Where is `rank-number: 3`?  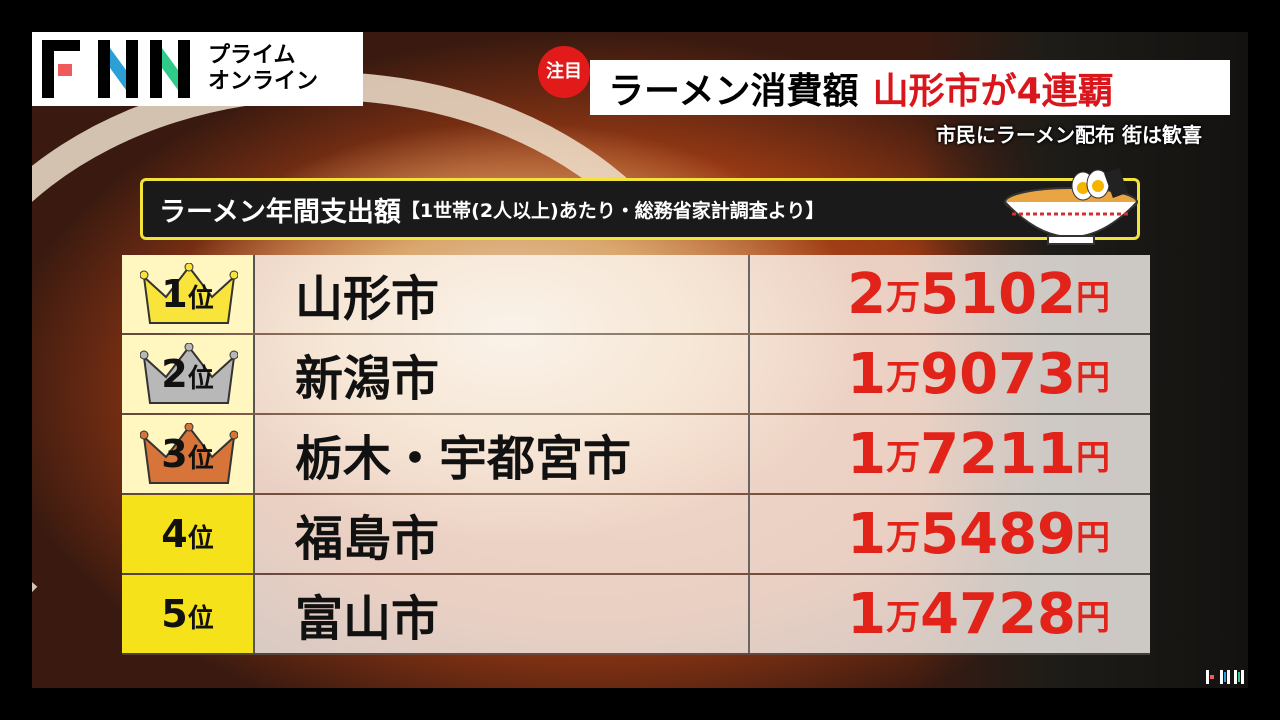 rank-number: 3 is located at coordinates (174, 454).